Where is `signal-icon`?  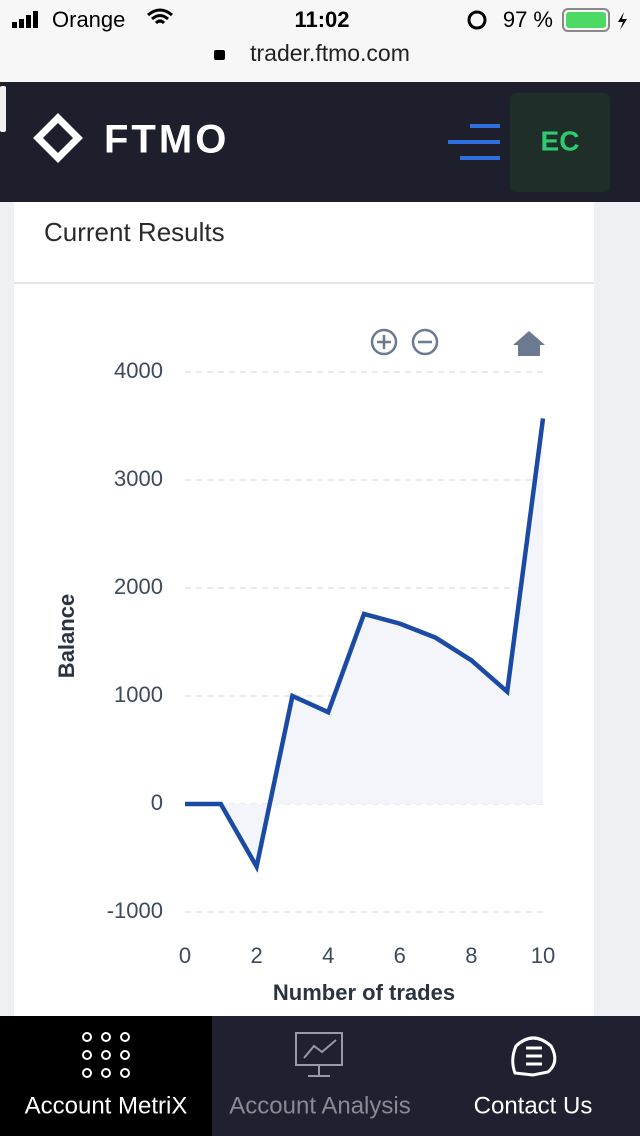 signal-icon is located at coordinates (25, 19).